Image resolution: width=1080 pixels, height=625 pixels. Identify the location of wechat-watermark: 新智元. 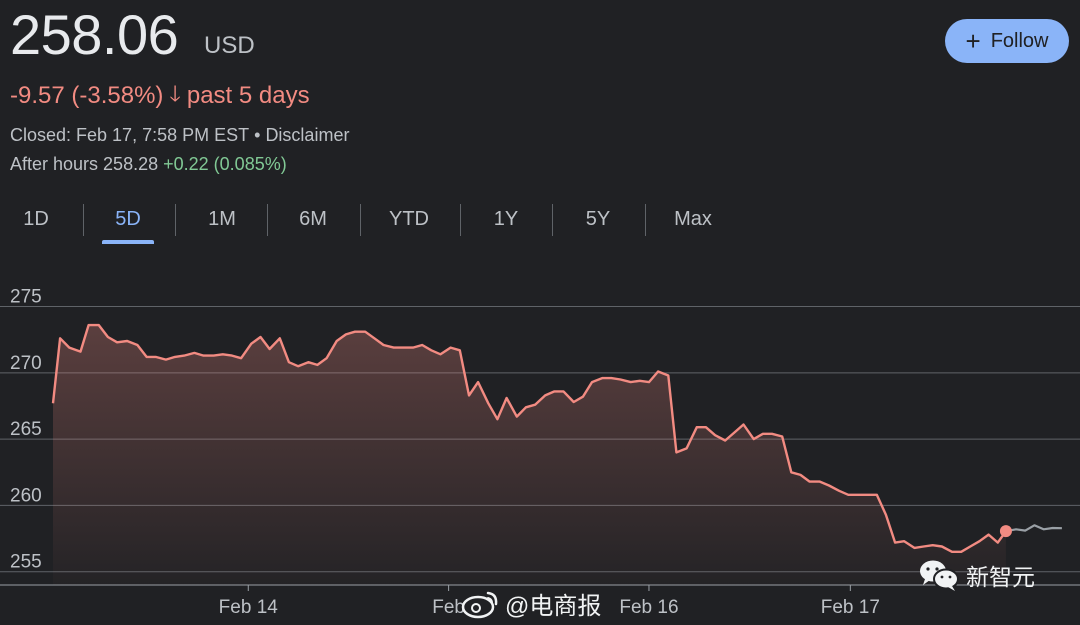
(976, 575).